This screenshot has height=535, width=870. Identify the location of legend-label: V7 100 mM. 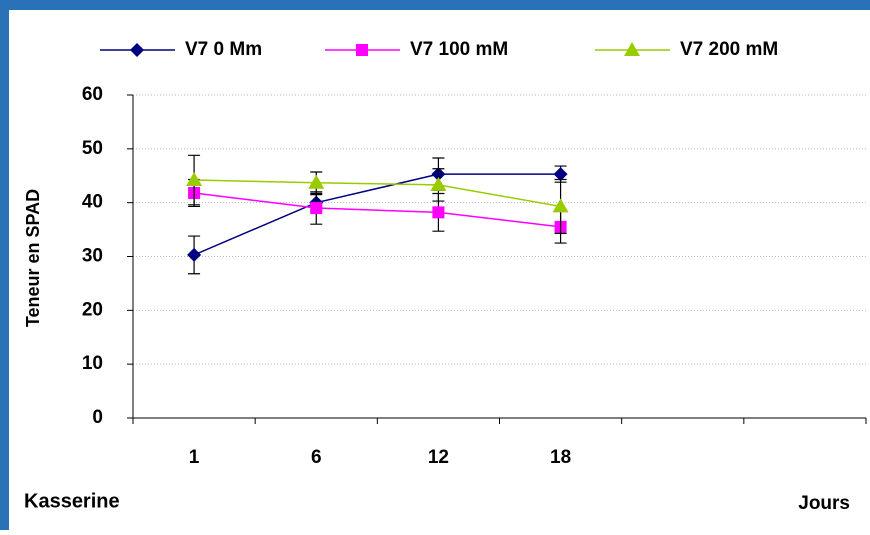
(459, 49).